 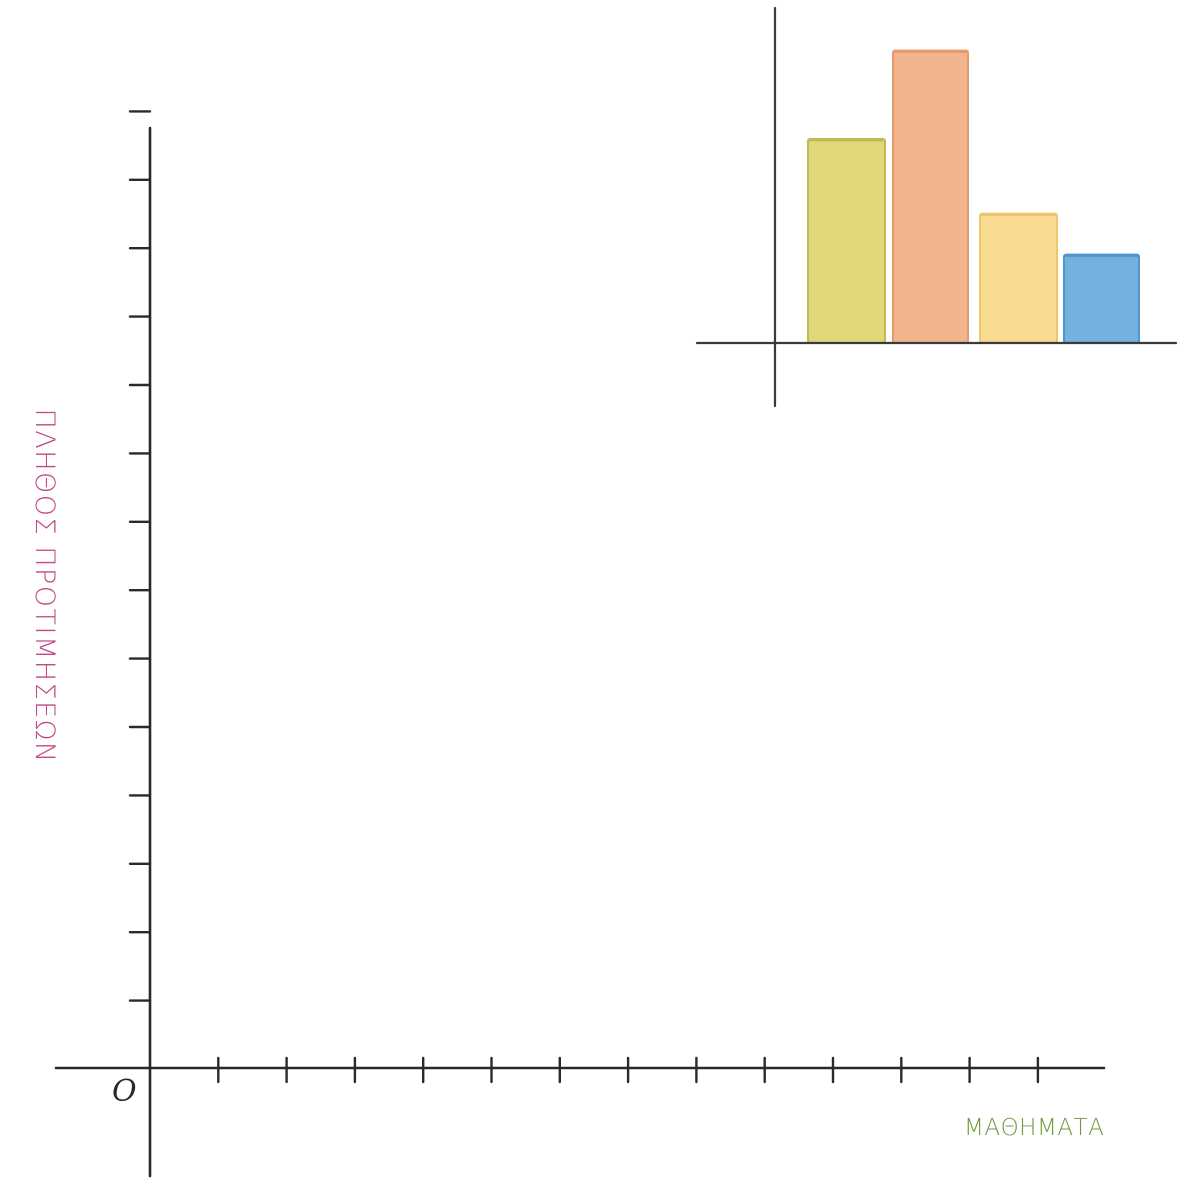 What do you see at coordinates (44, 585) in the screenshot?
I see `y-axis-label: ΠΛΗΘΟΣ ΠΡΟΤΙΜΗΣΕΩΝ` at bounding box center [44, 585].